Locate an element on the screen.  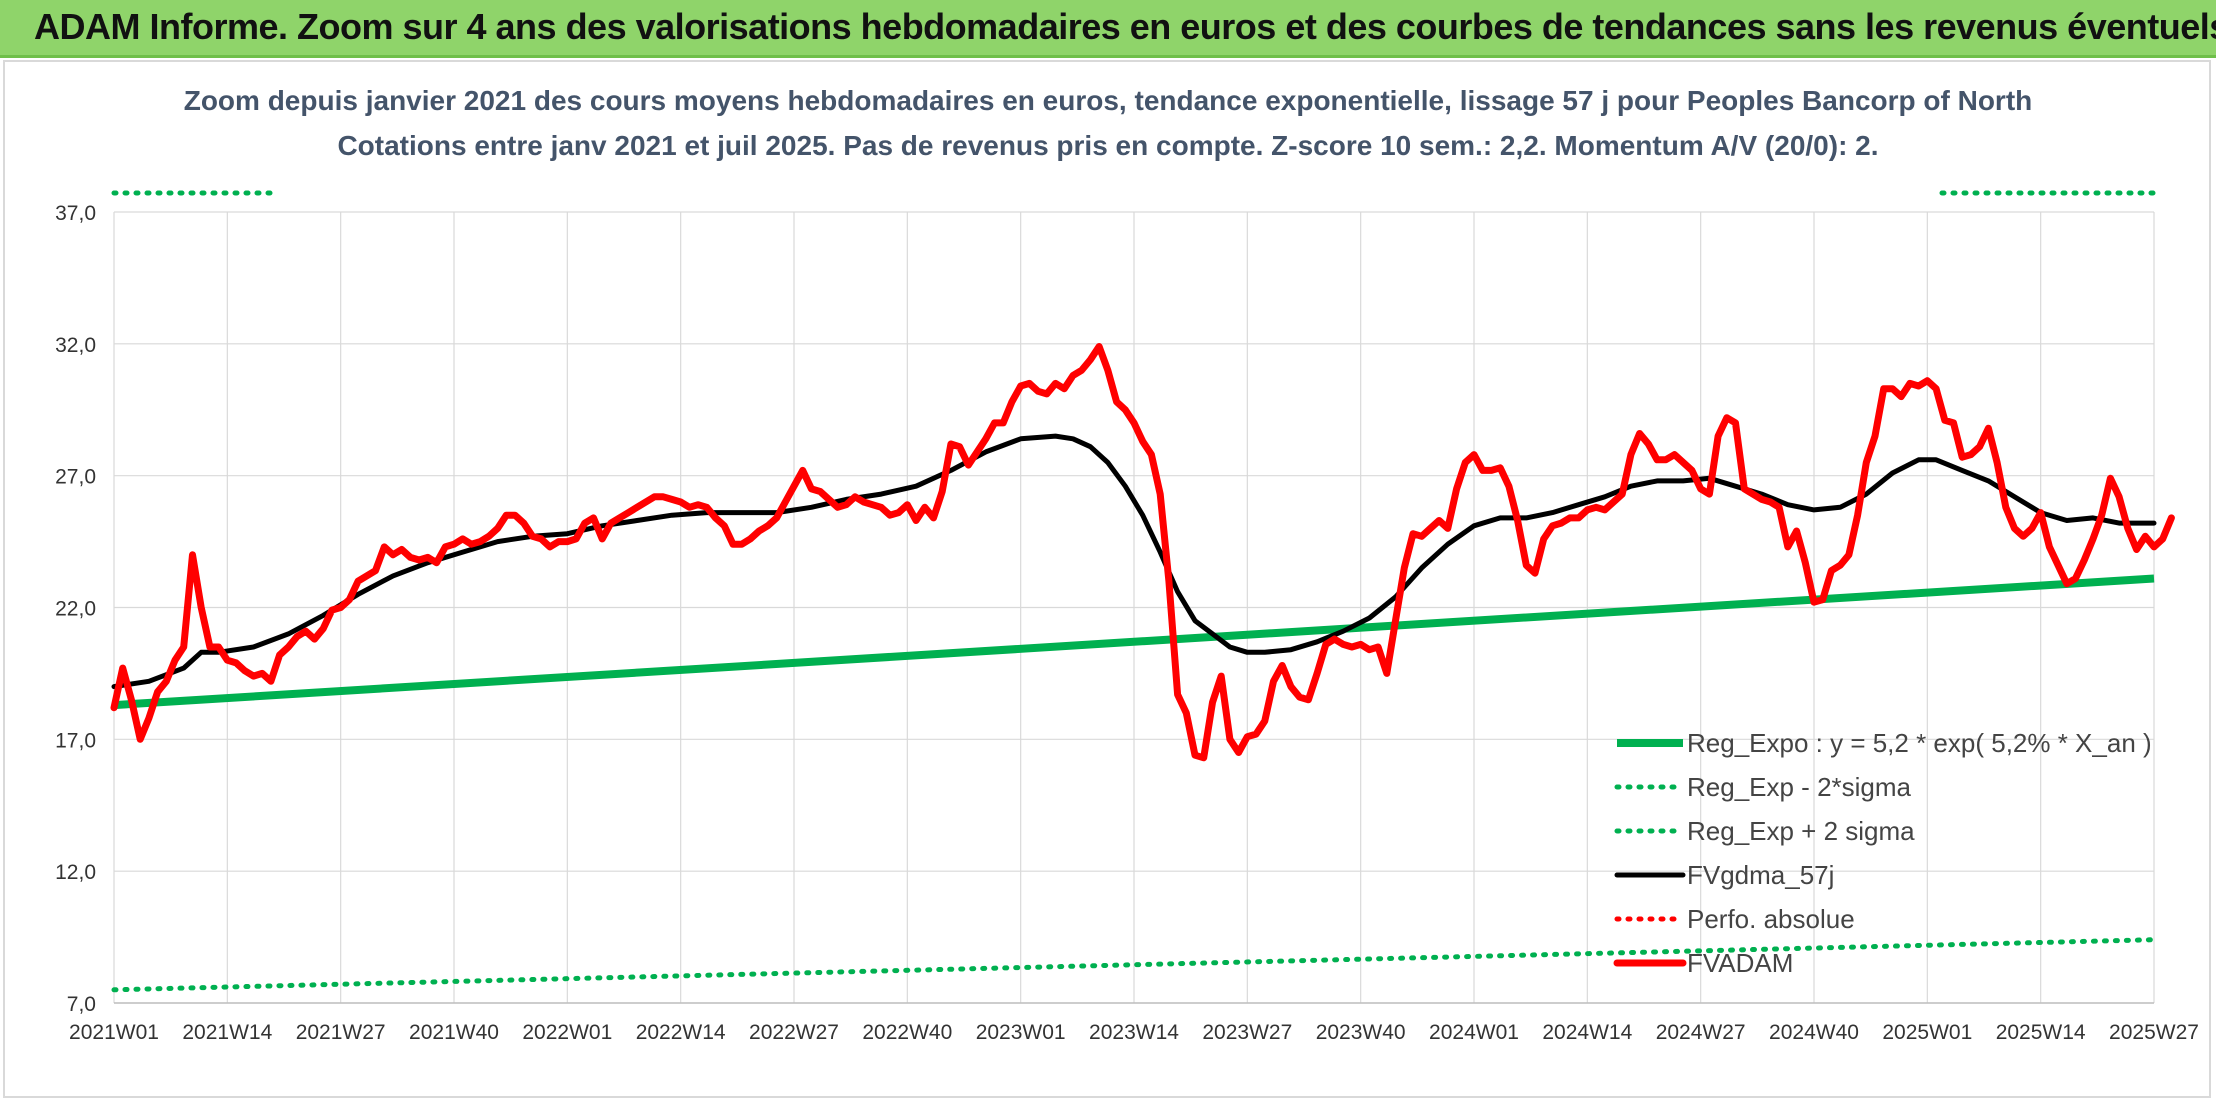
x-tick-label: 2021W14 is located at coordinates (227, 1032).